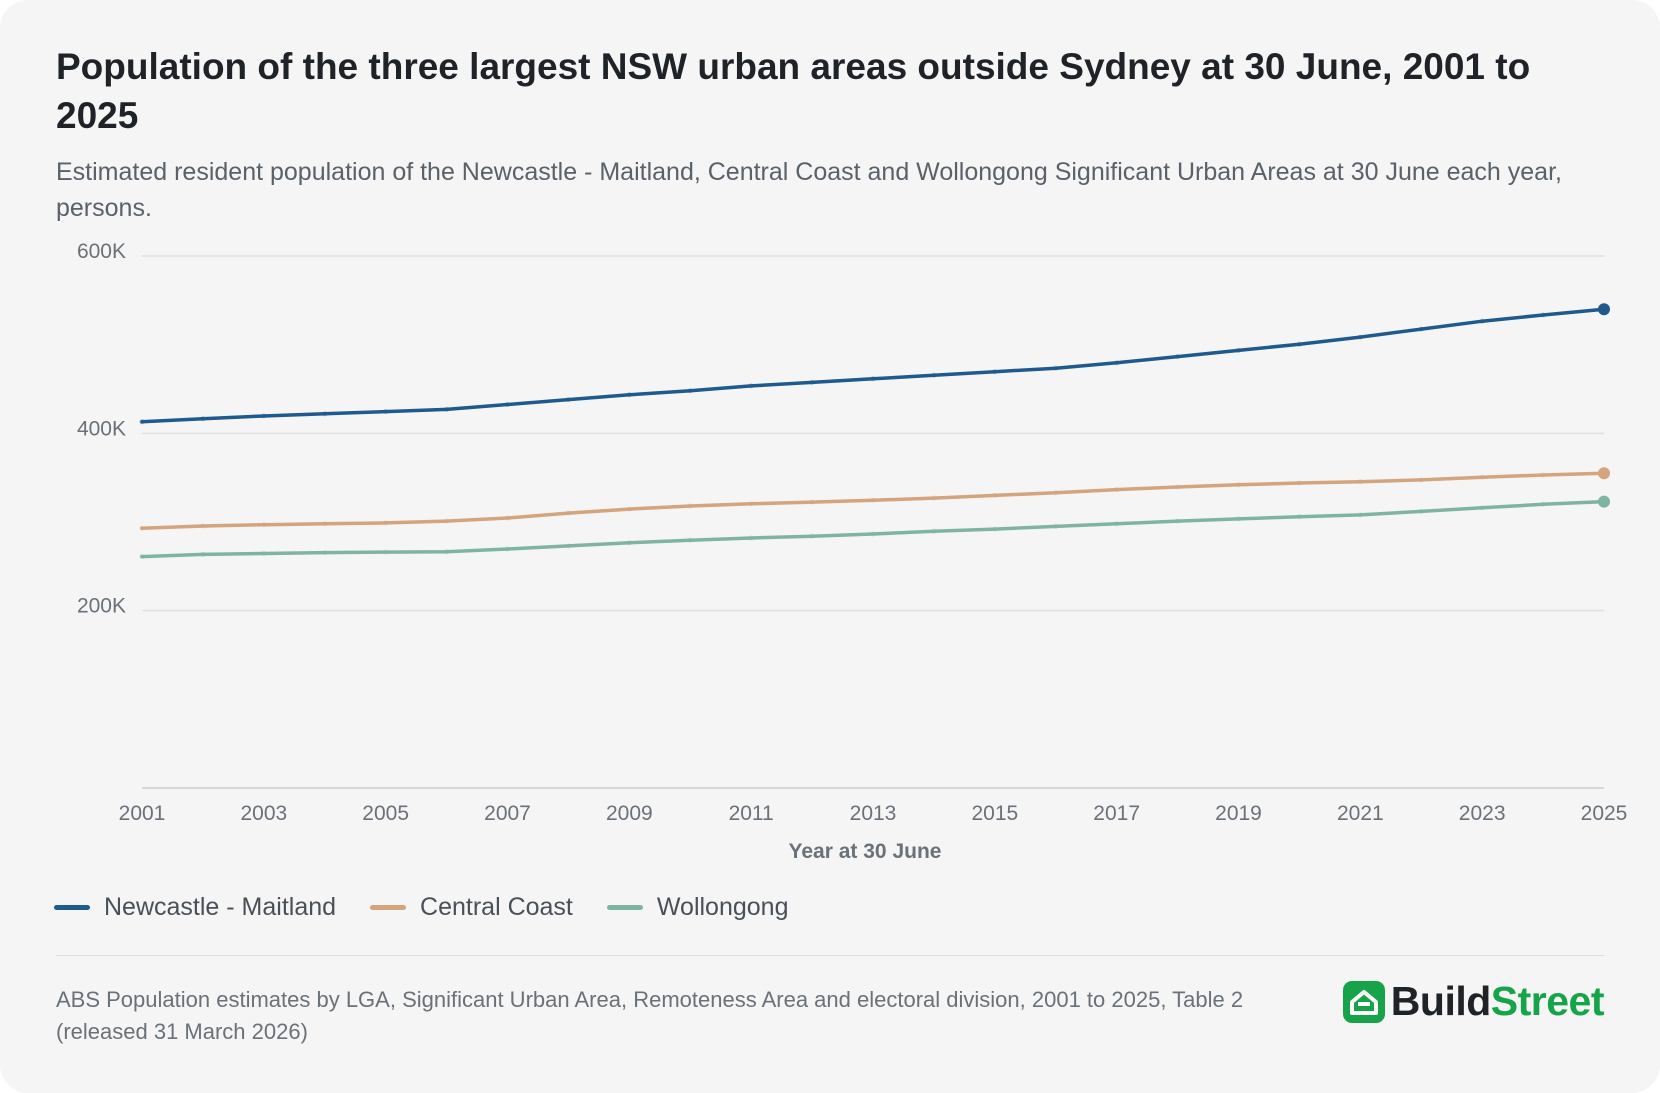 The image size is (1660, 1093). What do you see at coordinates (1116, 813) in the screenshot?
I see `x-tick-label: 2017` at bounding box center [1116, 813].